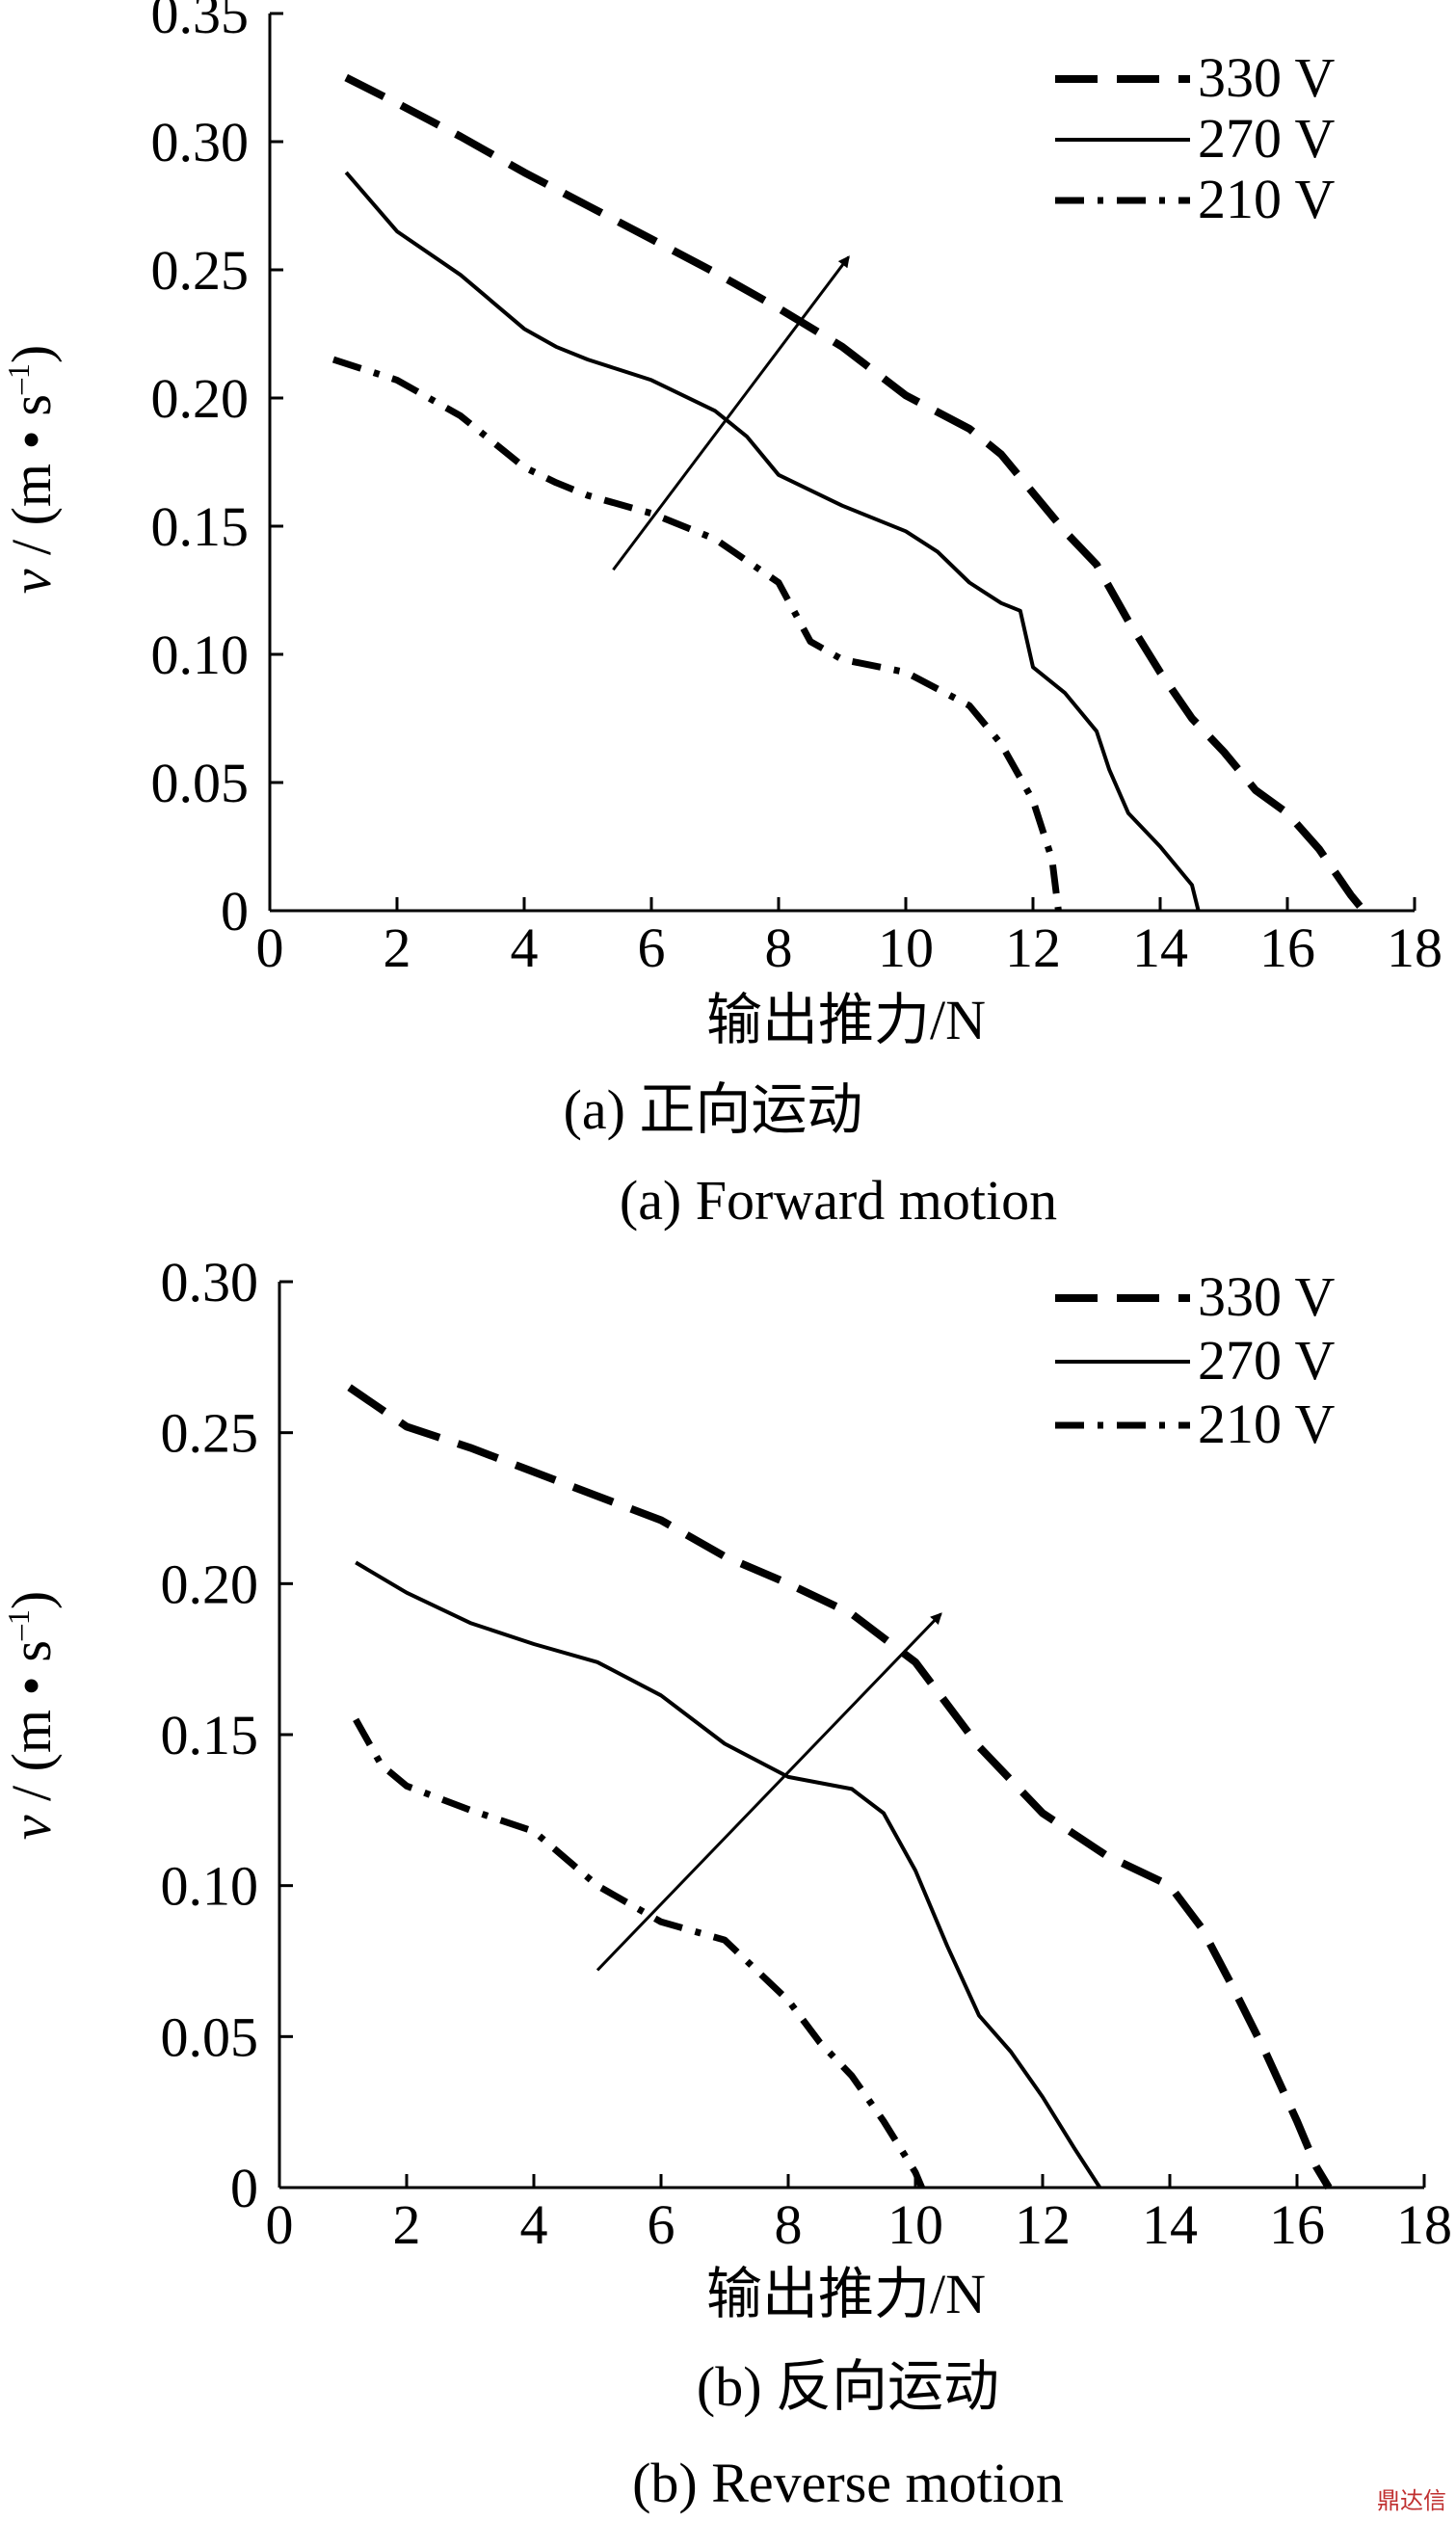  I want to click on panel-caption: (a) Forward motion, so click(839, 1200).